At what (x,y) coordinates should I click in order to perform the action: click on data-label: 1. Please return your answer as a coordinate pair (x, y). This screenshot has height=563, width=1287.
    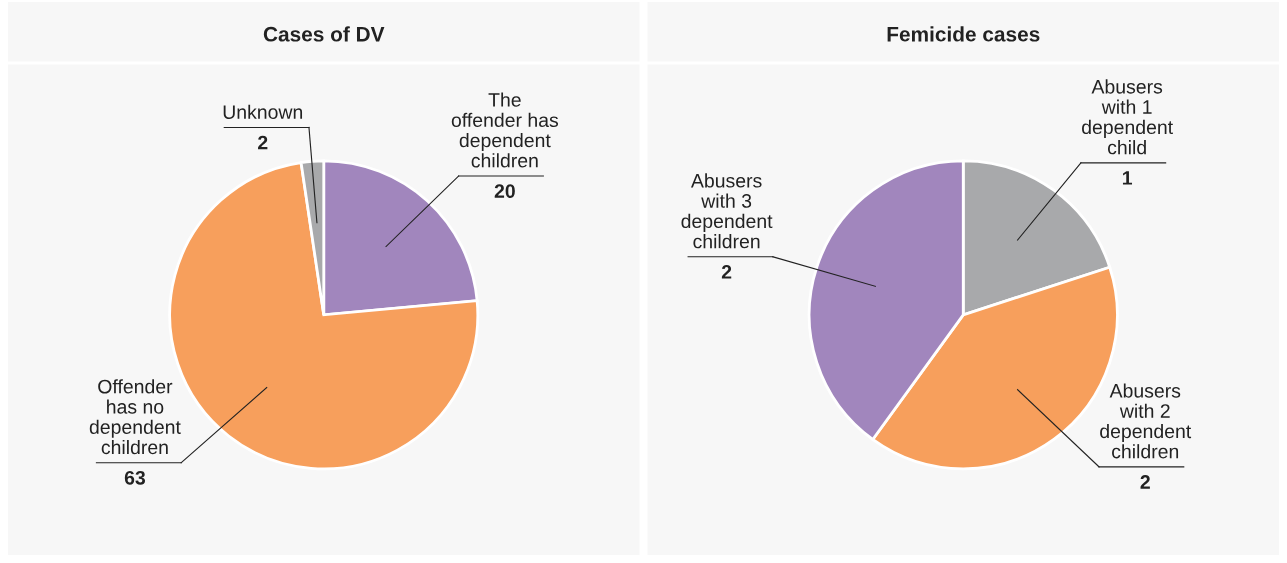
    Looking at the image, I should click on (1127, 178).